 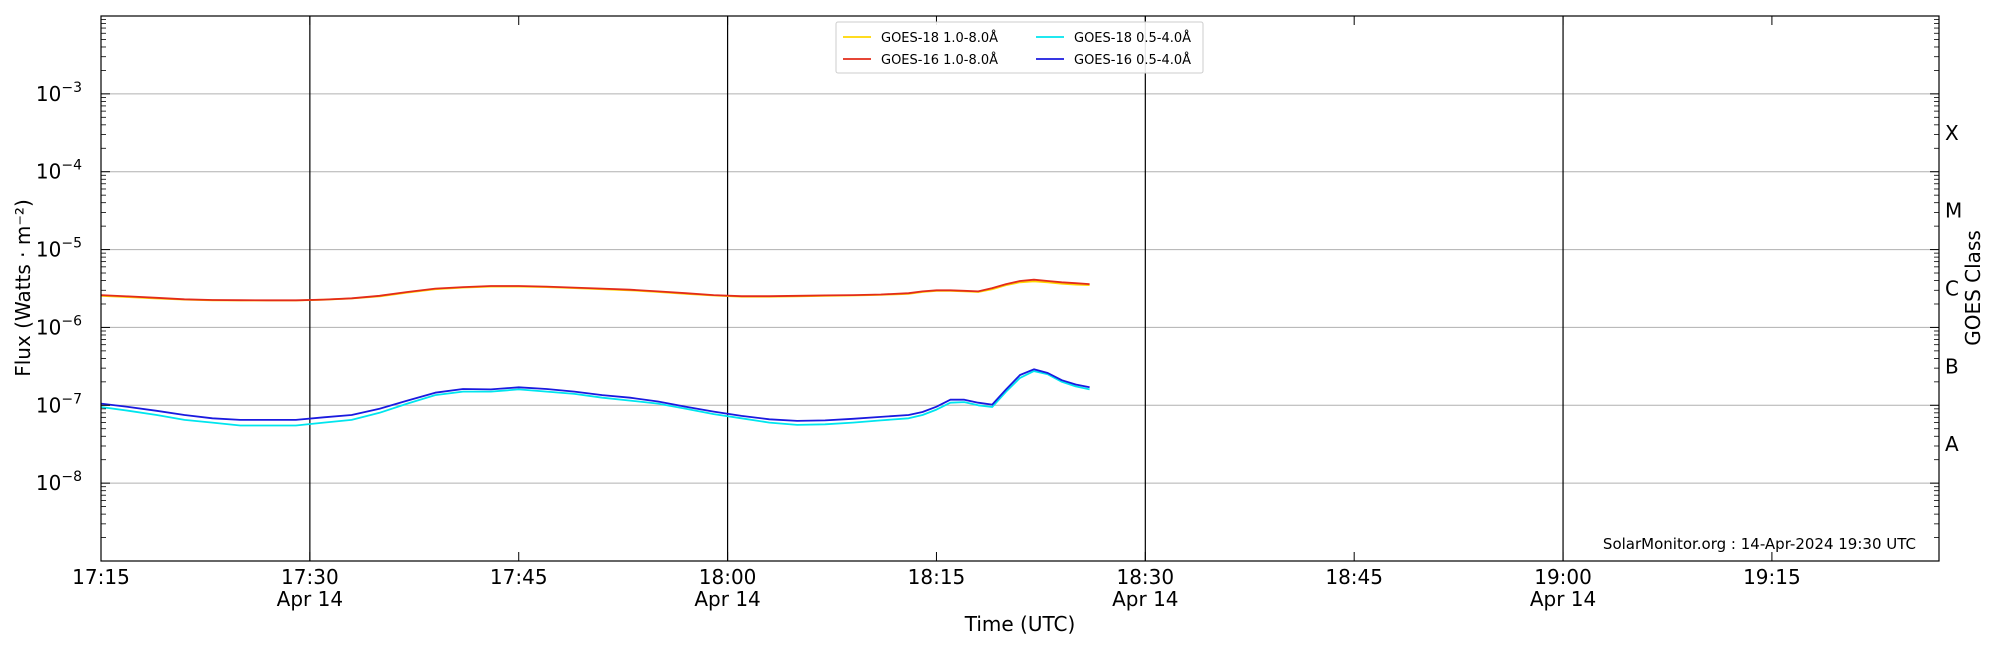 What do you see at coordinates (1952, 366) in the screenshot?
I see `goes-class-label: B` at bounding box center [1952, 366].